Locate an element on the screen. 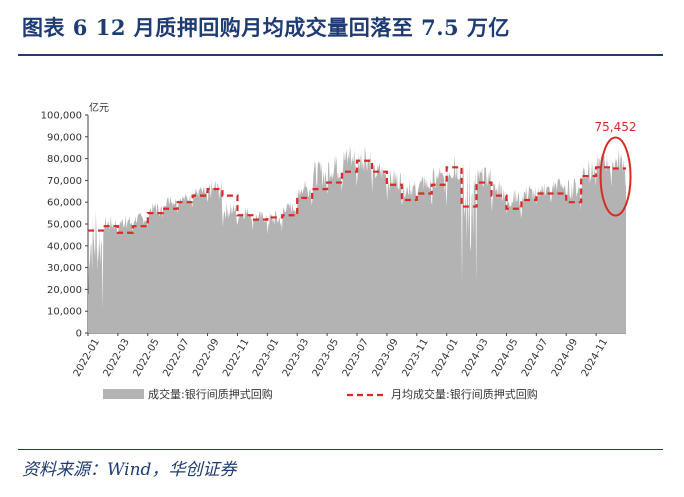  y-tick-label: 20,000 is located at coordinates (64, 290).